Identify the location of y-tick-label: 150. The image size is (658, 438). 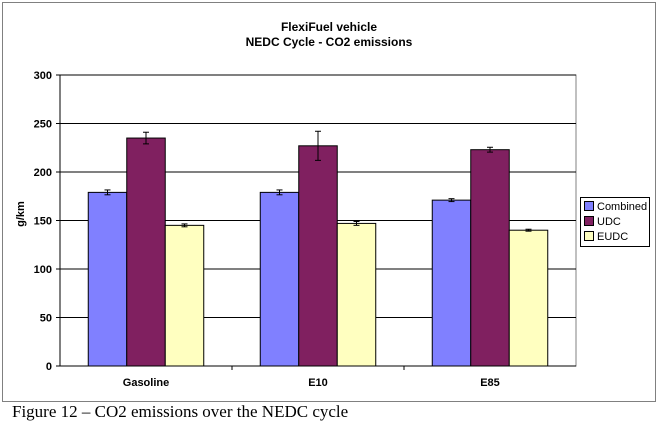
(43, 222).